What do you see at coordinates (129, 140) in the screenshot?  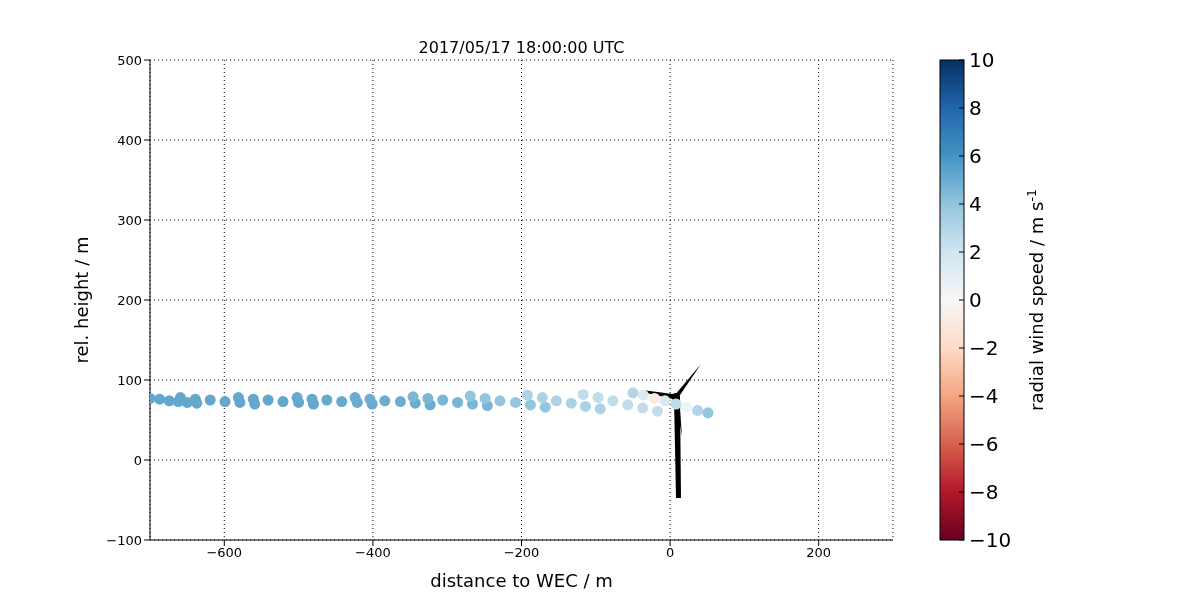 I see `y-tick-label: 400` at bounding box center [129, 140].